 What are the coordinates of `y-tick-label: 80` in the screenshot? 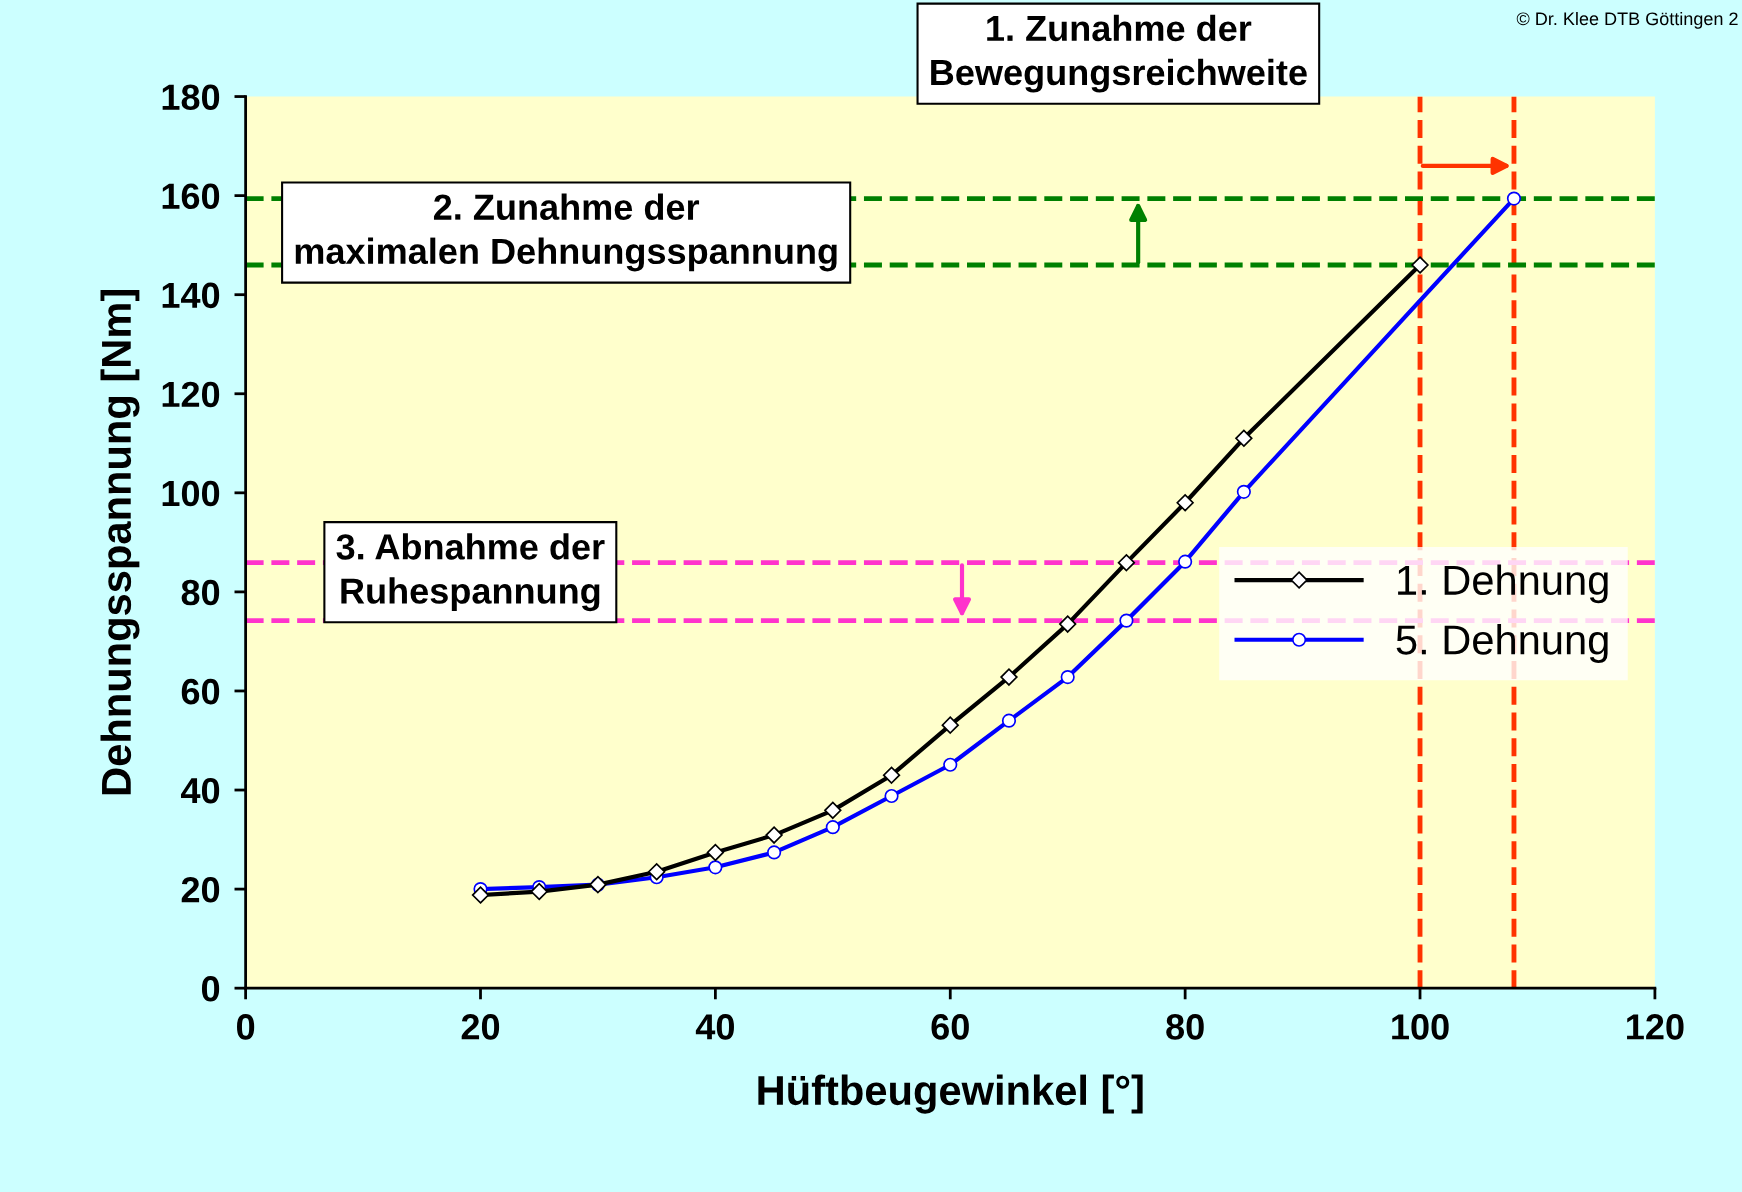 It's located at (200, 592).